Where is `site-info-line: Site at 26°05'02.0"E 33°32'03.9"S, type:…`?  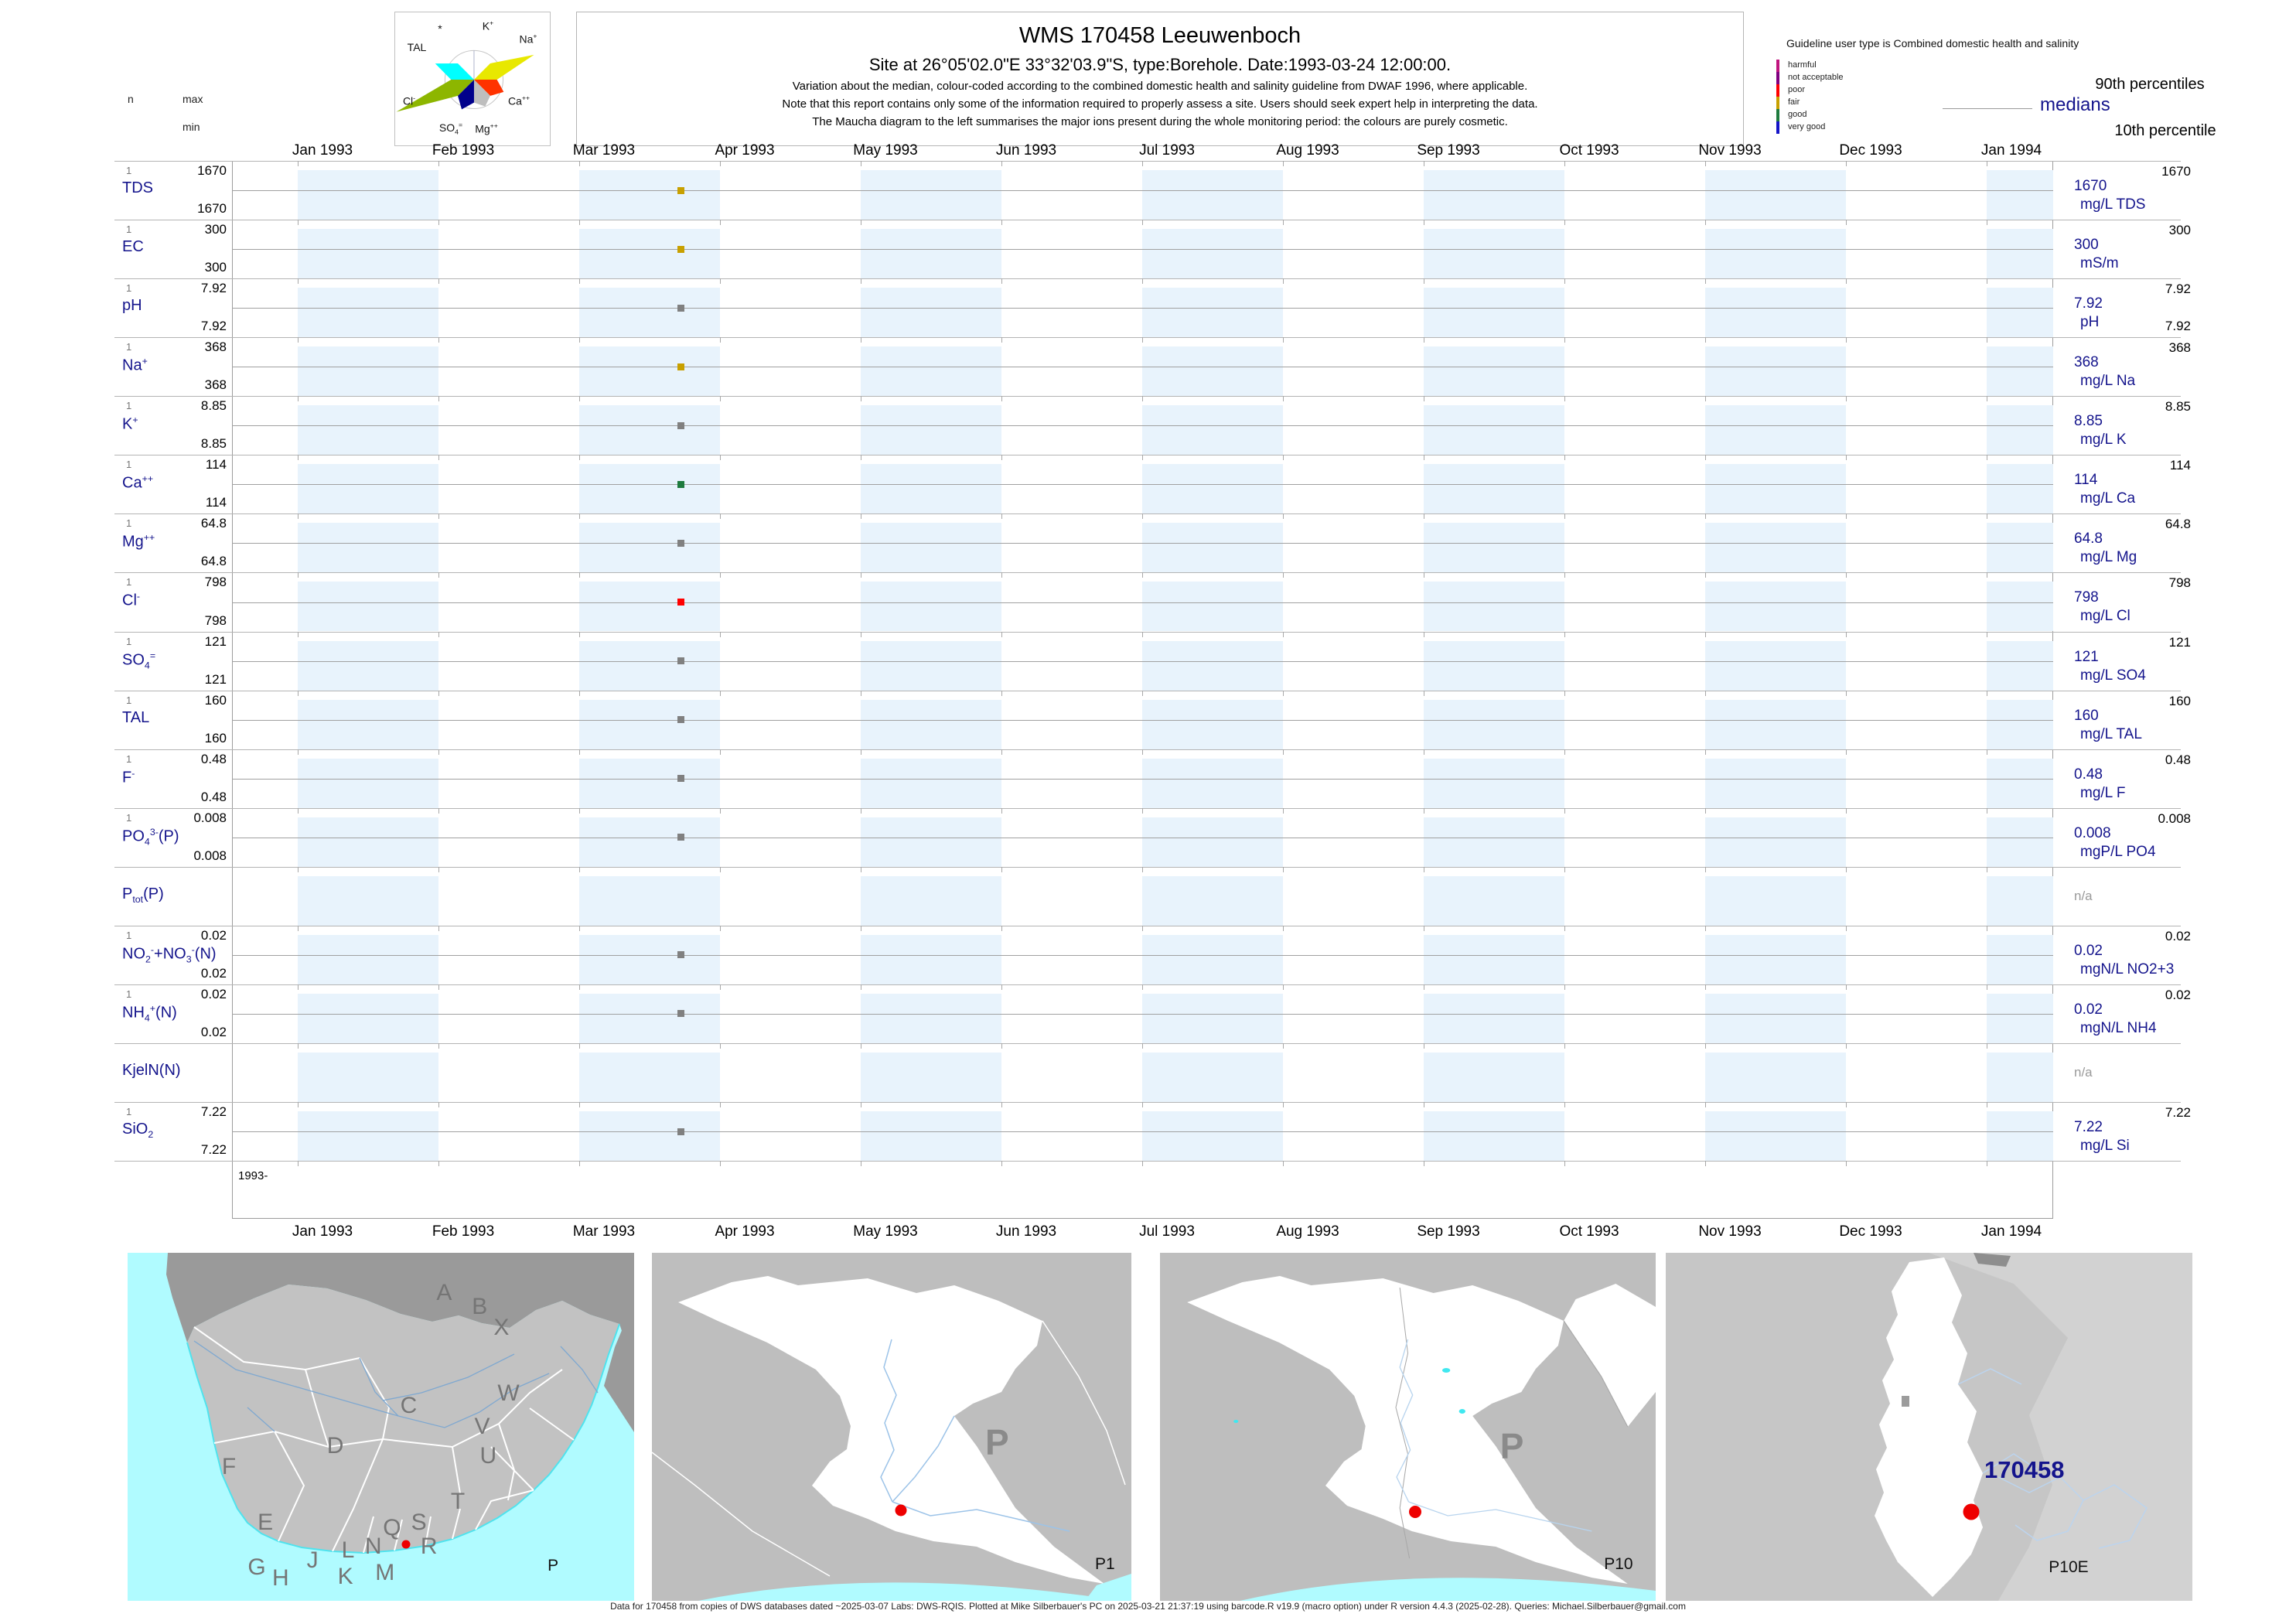 site-info-line: Site at 26°05'02.0"E 33°32'03.9"S, type:… is located at coordinates (1160, 64).